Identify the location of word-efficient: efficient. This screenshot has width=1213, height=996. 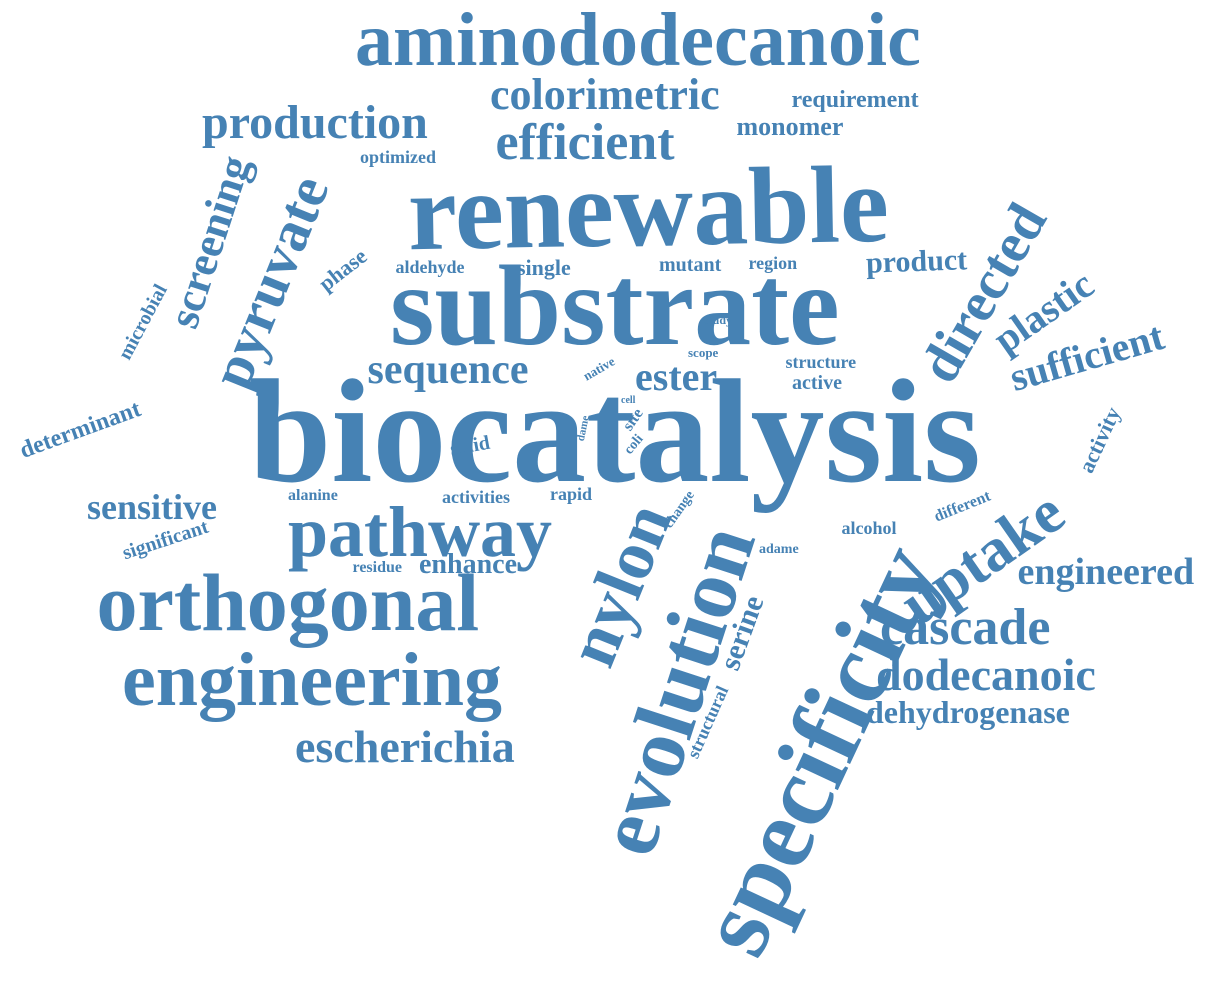
(585, 142).